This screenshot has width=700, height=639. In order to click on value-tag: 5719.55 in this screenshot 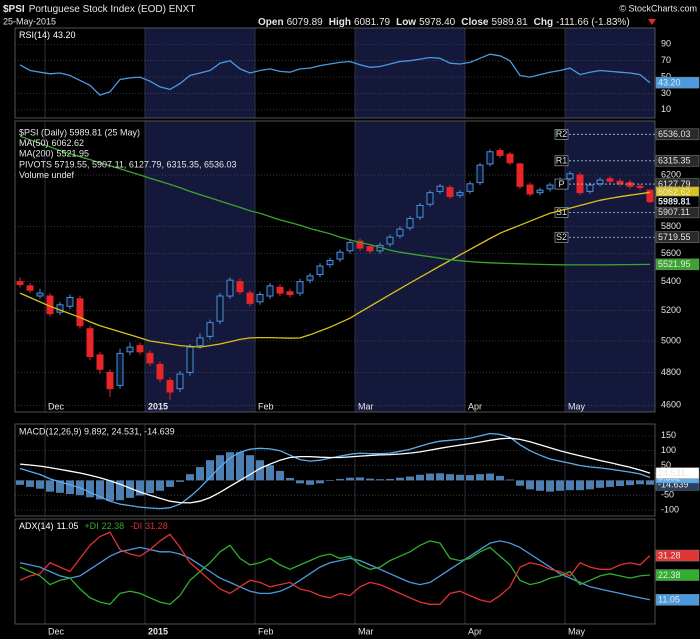, I will do `click(674, 237)`.